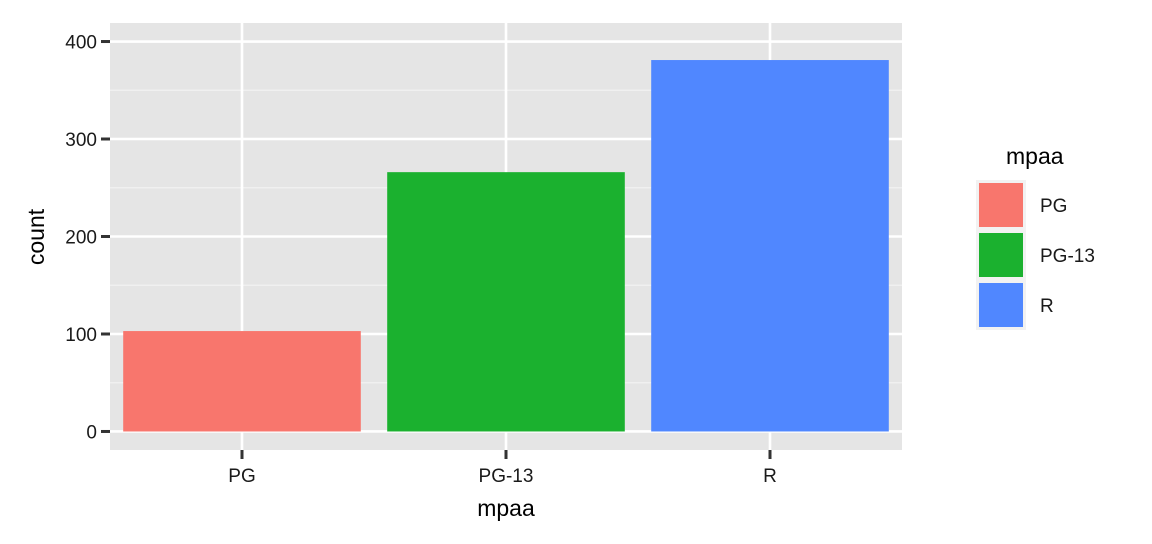  I want to click on bar-r, so click(770, 246).